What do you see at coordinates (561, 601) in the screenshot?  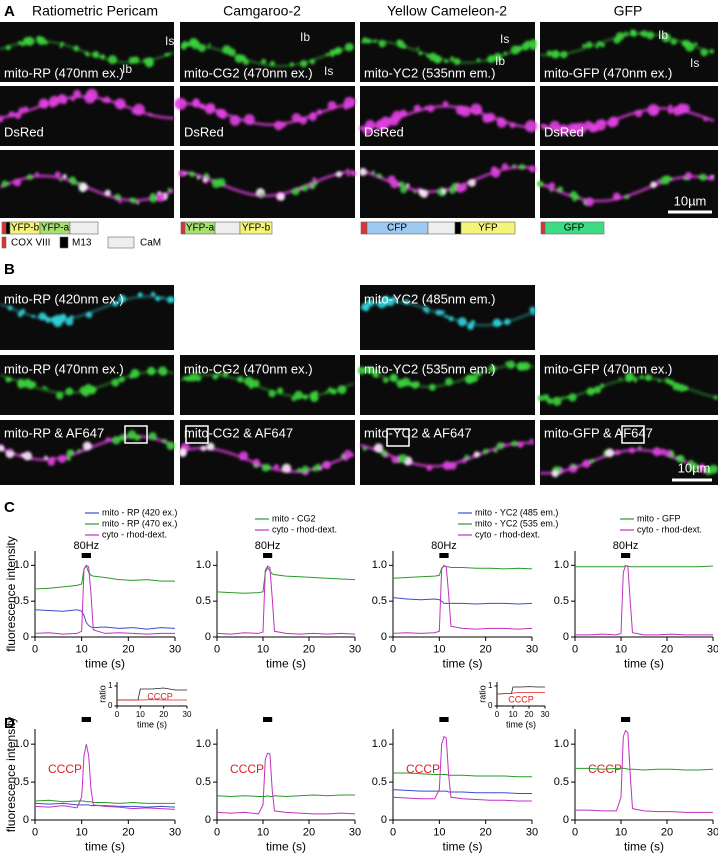 I see `y-tick-label: 0.5` at bounding box center [561, 601].